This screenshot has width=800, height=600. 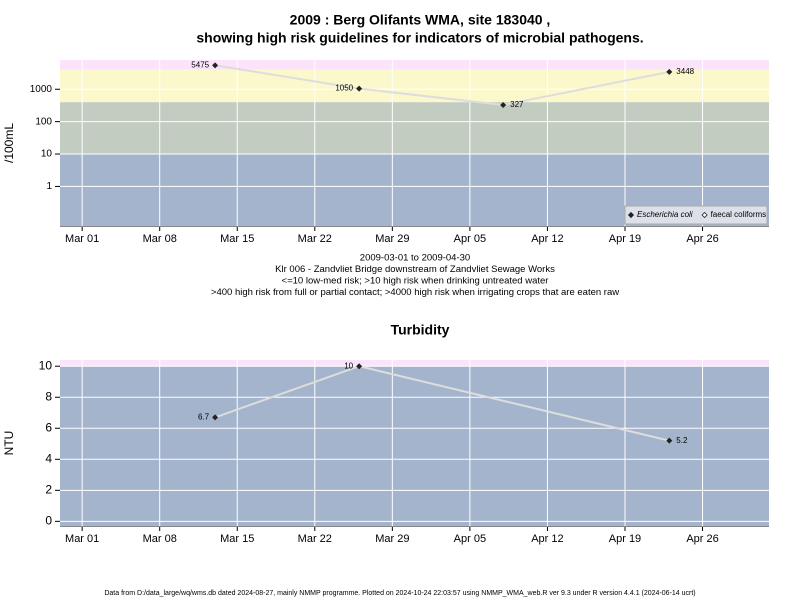 I want to click on y-tick-label: 0, so click(x=48, y=521).